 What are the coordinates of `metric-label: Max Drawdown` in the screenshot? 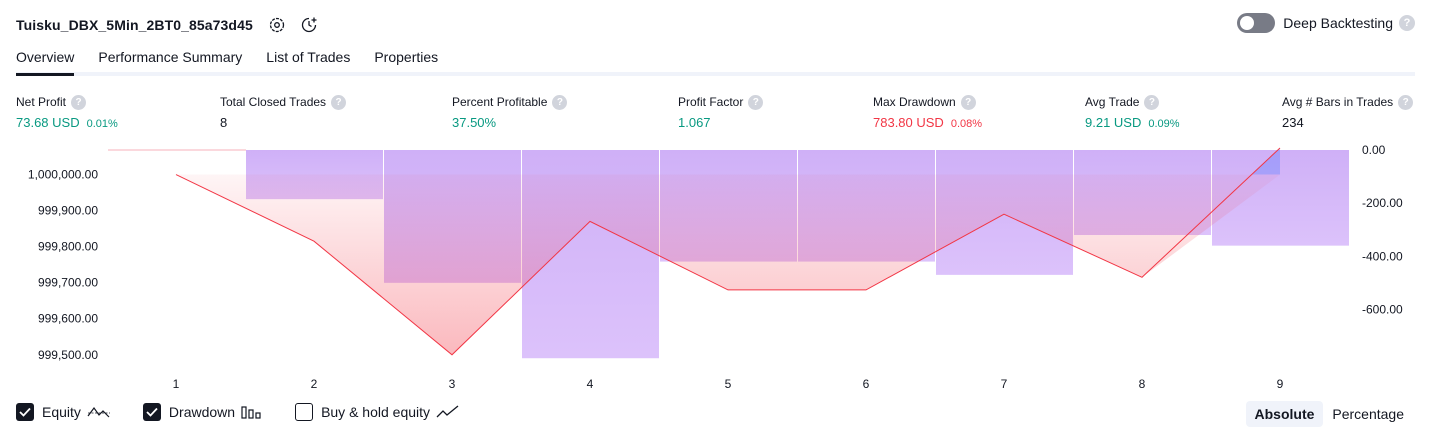 It's located at (914, 102).